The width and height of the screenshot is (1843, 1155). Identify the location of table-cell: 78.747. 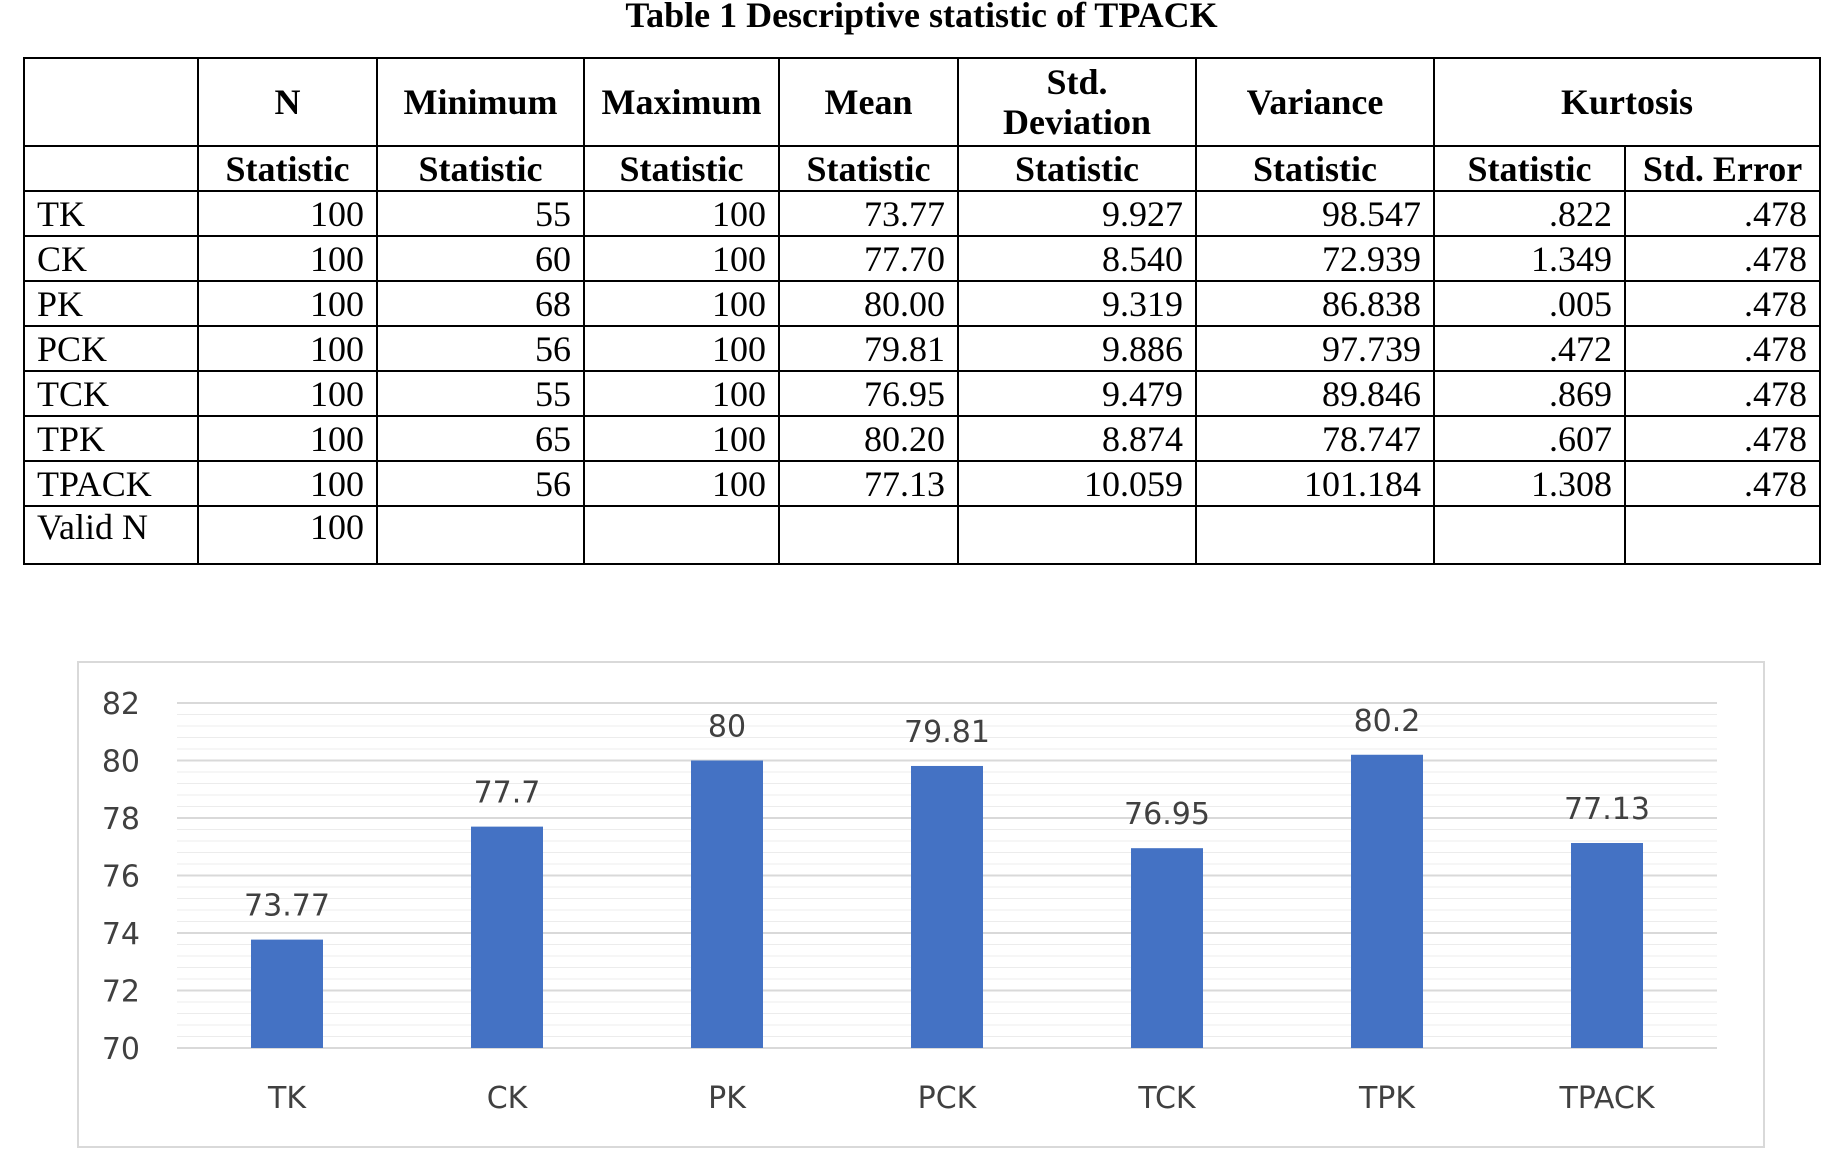
(1315, 438).